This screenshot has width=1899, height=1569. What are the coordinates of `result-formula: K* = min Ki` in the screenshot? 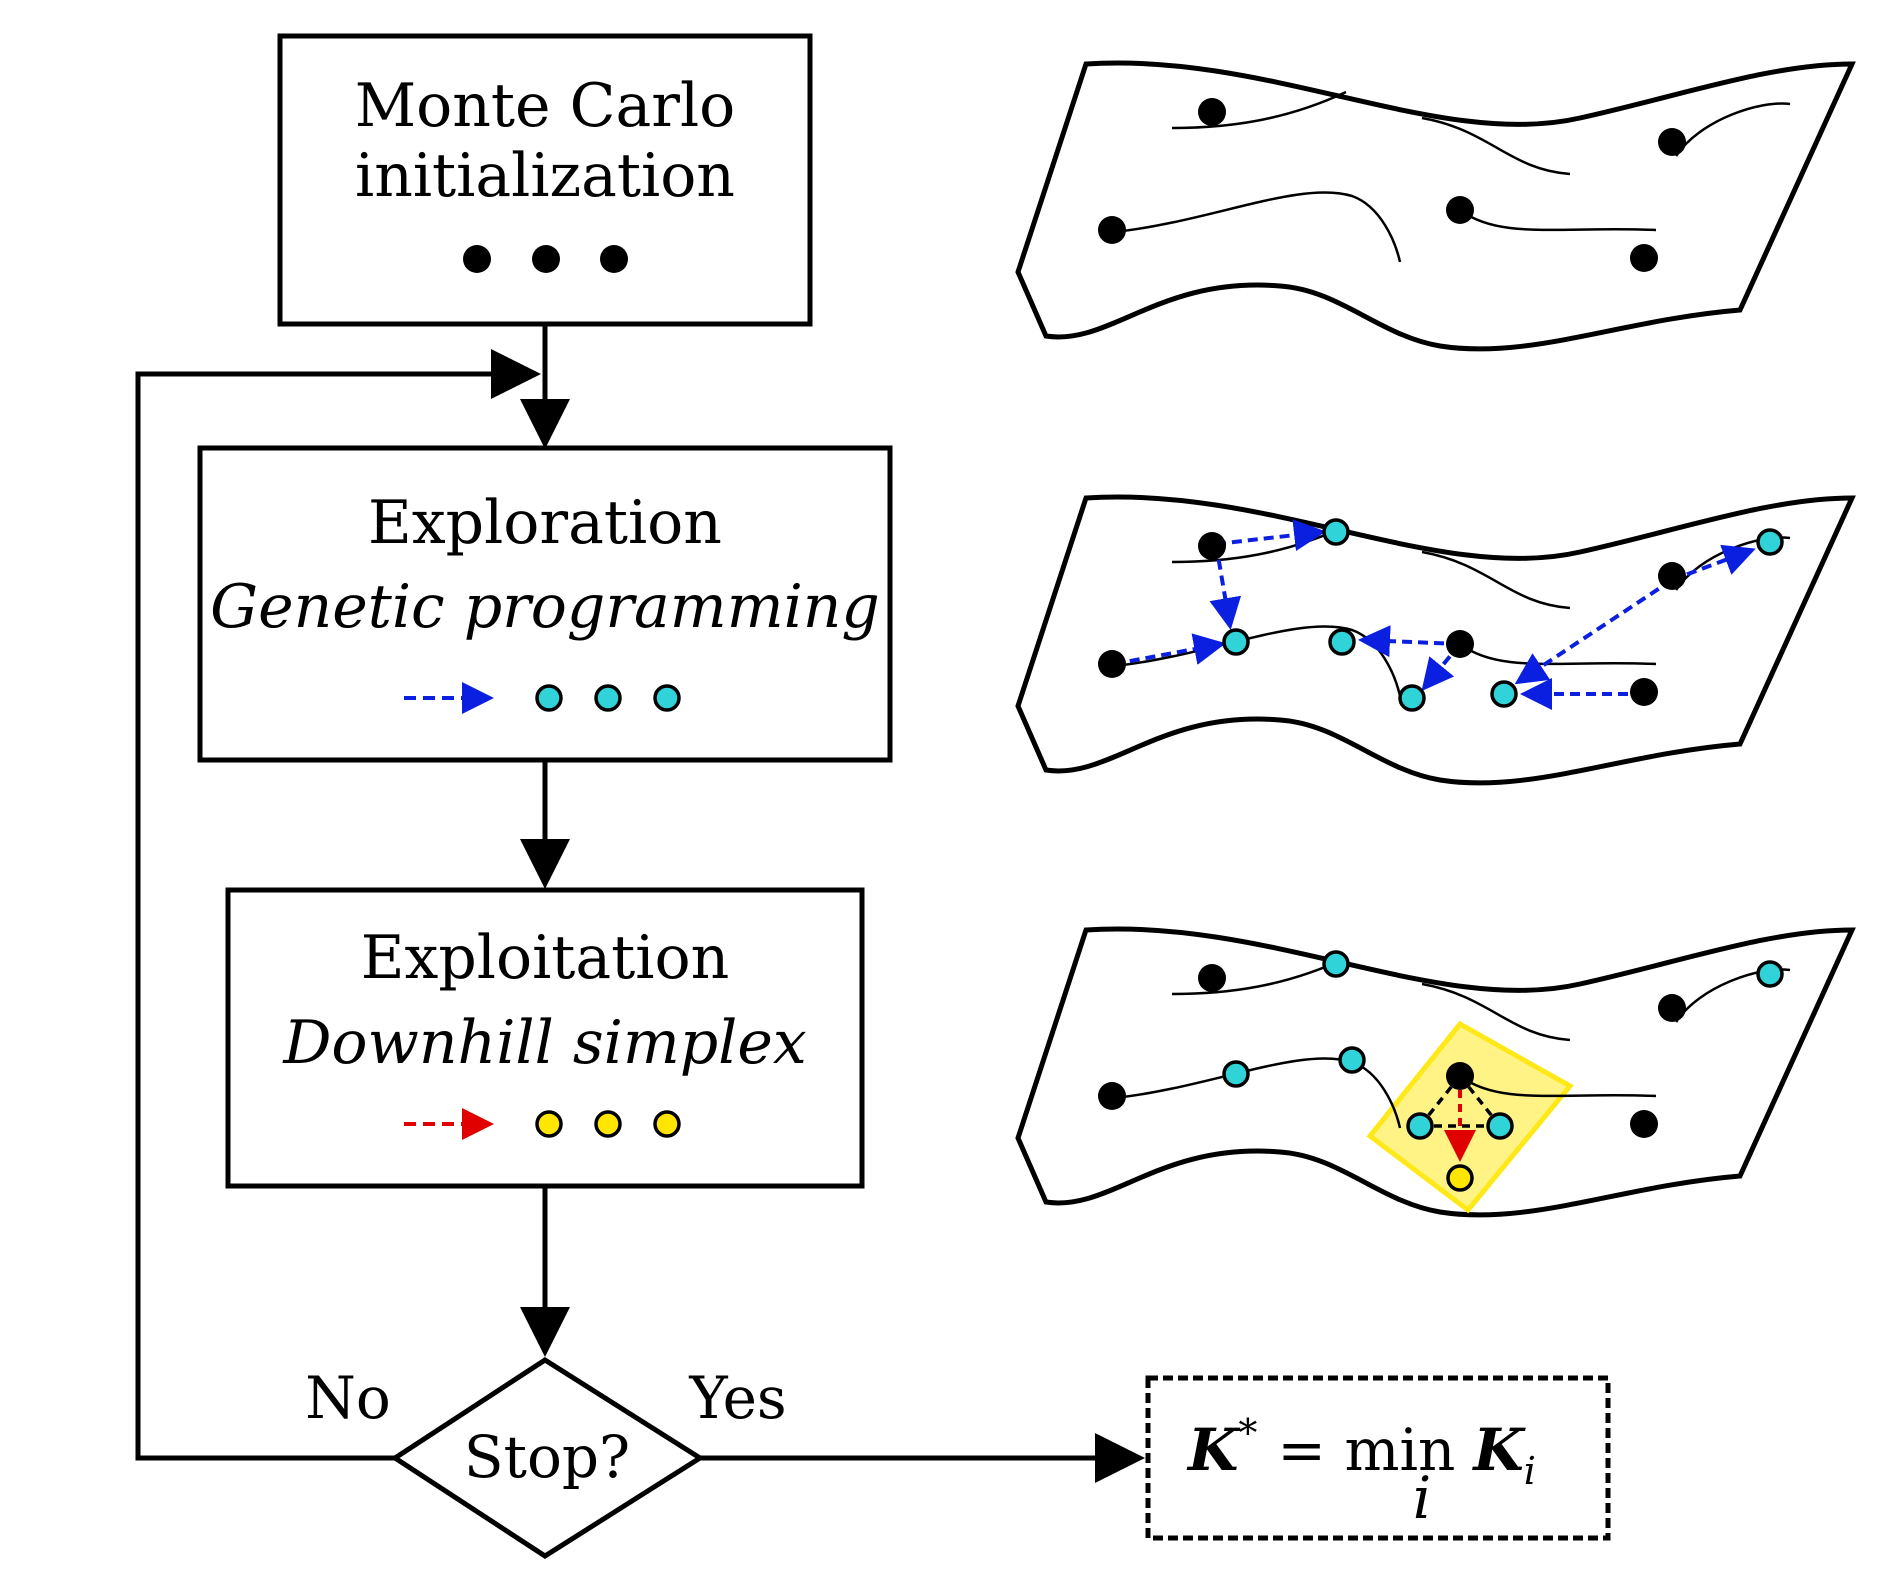 It's located at (1361, 1452).